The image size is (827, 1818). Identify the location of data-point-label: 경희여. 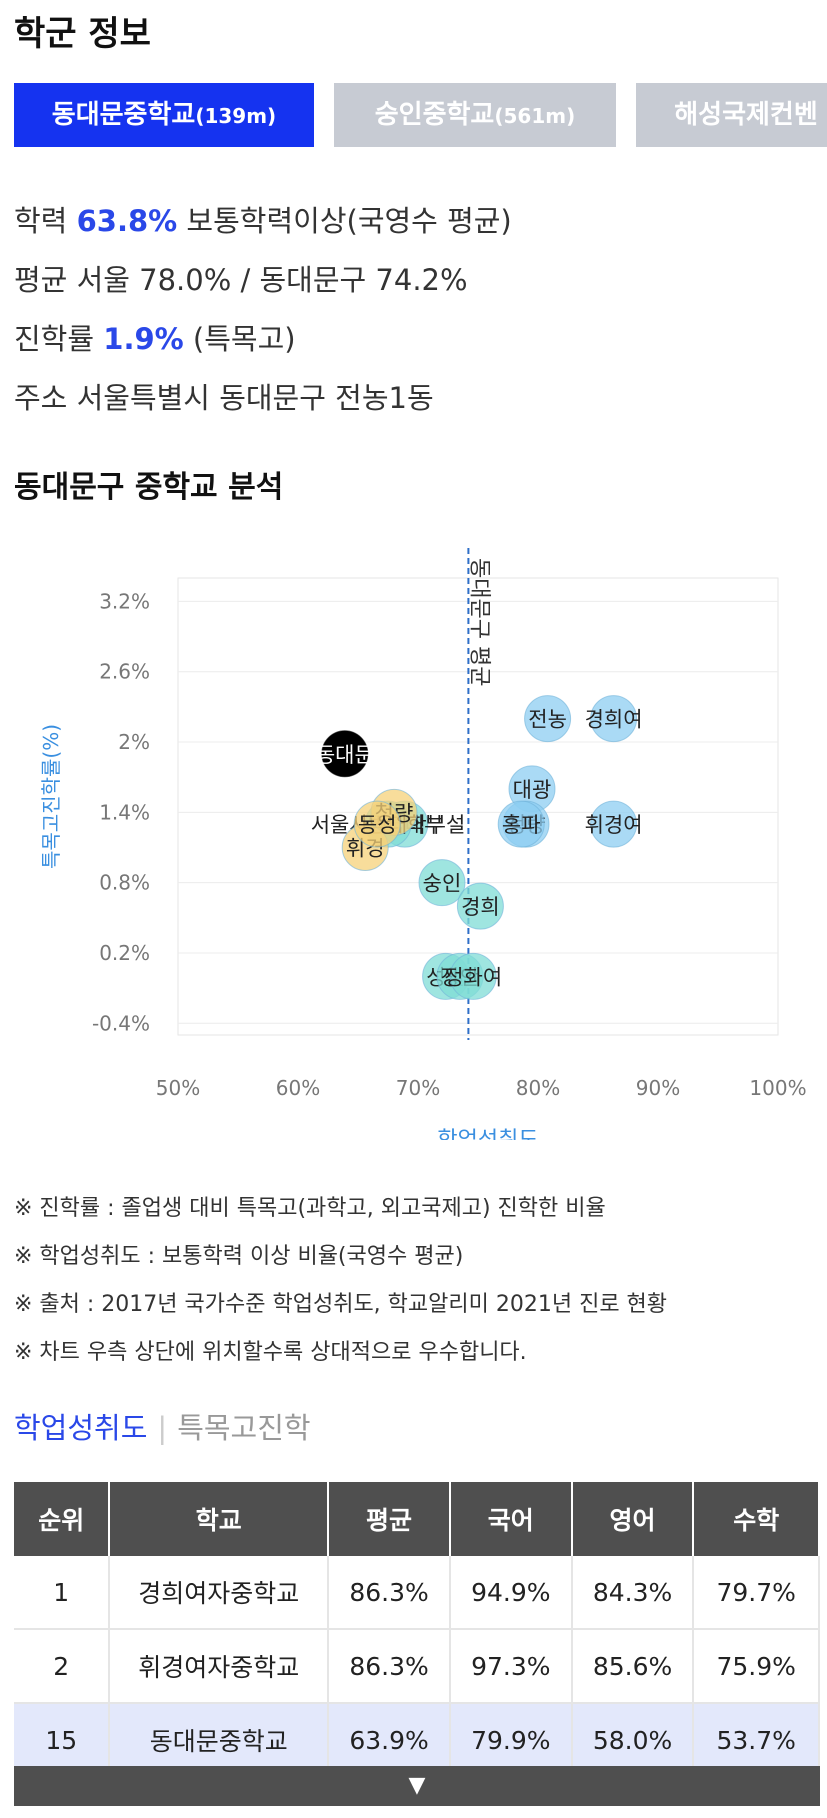
(614, 720).